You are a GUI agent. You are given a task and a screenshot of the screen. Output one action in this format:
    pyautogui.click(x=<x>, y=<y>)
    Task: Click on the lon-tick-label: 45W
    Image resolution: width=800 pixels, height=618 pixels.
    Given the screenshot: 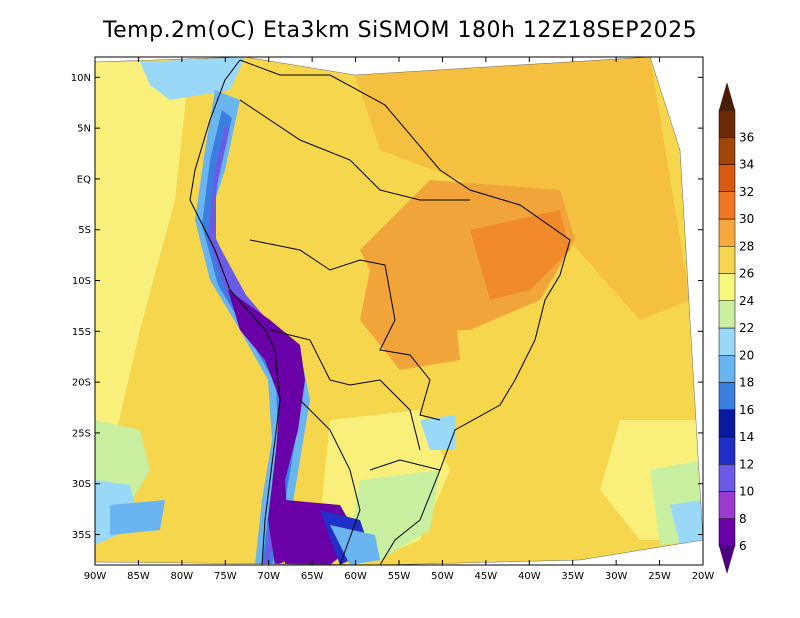 What is the action you would take?
    pyautogui.click(x=486, y=576)
    